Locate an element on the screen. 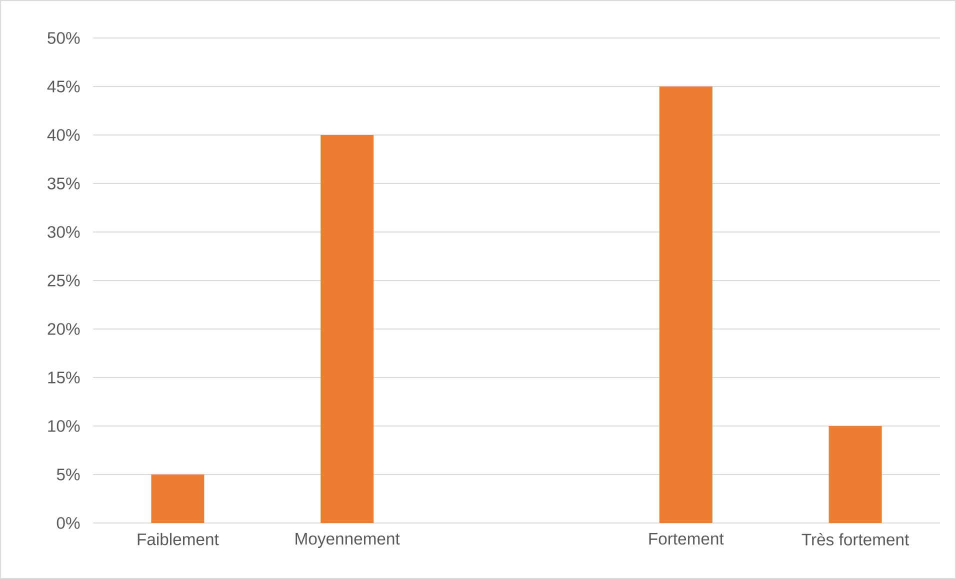 The height and width of the screenshot is (579, 956). x-tick-label: Moyennement is located at coordinates (348, 540).